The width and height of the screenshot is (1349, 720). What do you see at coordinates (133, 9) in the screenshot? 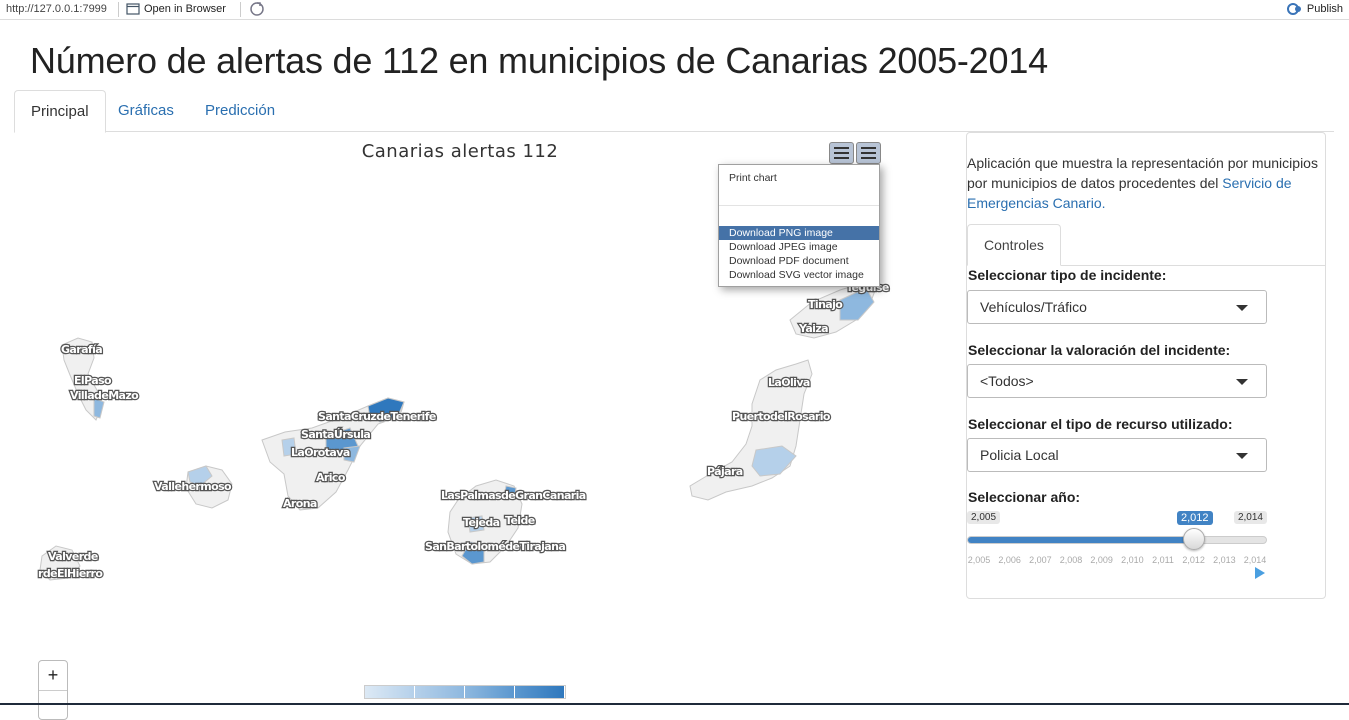
I see `window-icon` at bounding box center [133, 9].